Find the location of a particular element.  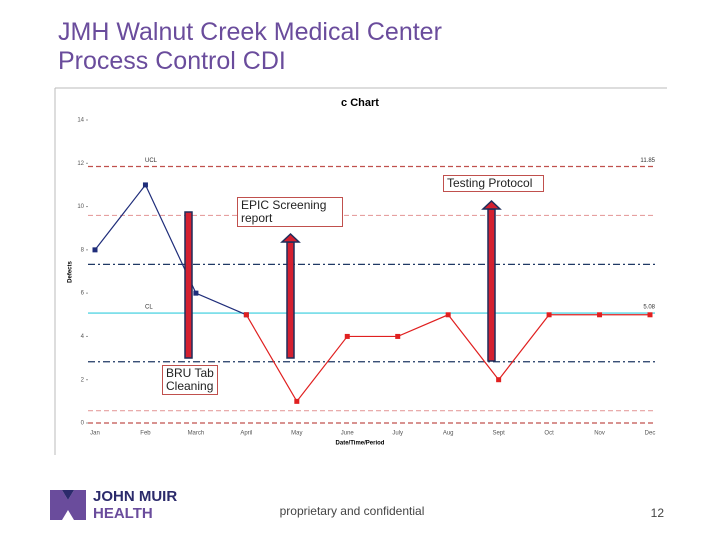

x-tick-label: Dec is located at coordinates (650, 434).